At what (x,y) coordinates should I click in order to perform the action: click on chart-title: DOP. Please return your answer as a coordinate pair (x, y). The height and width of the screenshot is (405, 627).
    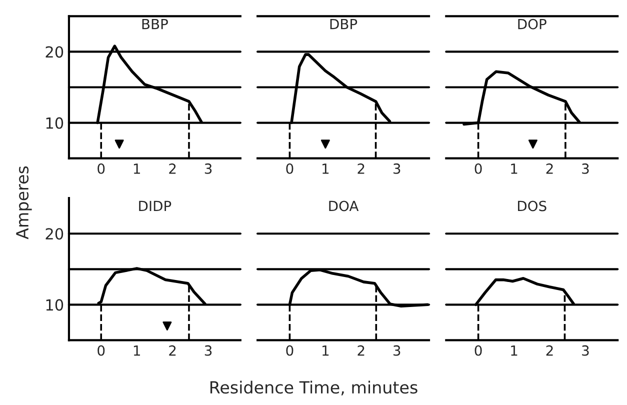
    Looking at the image, I should click on (532, 24).